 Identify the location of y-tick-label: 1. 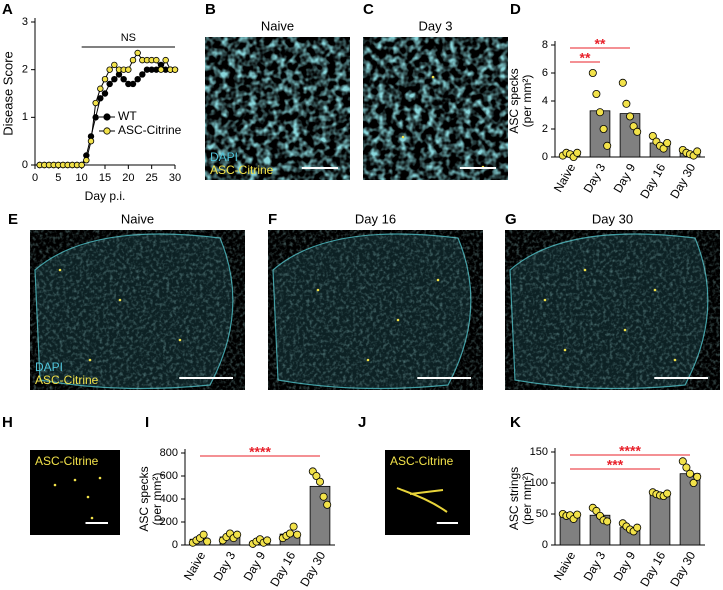
(25, 117).